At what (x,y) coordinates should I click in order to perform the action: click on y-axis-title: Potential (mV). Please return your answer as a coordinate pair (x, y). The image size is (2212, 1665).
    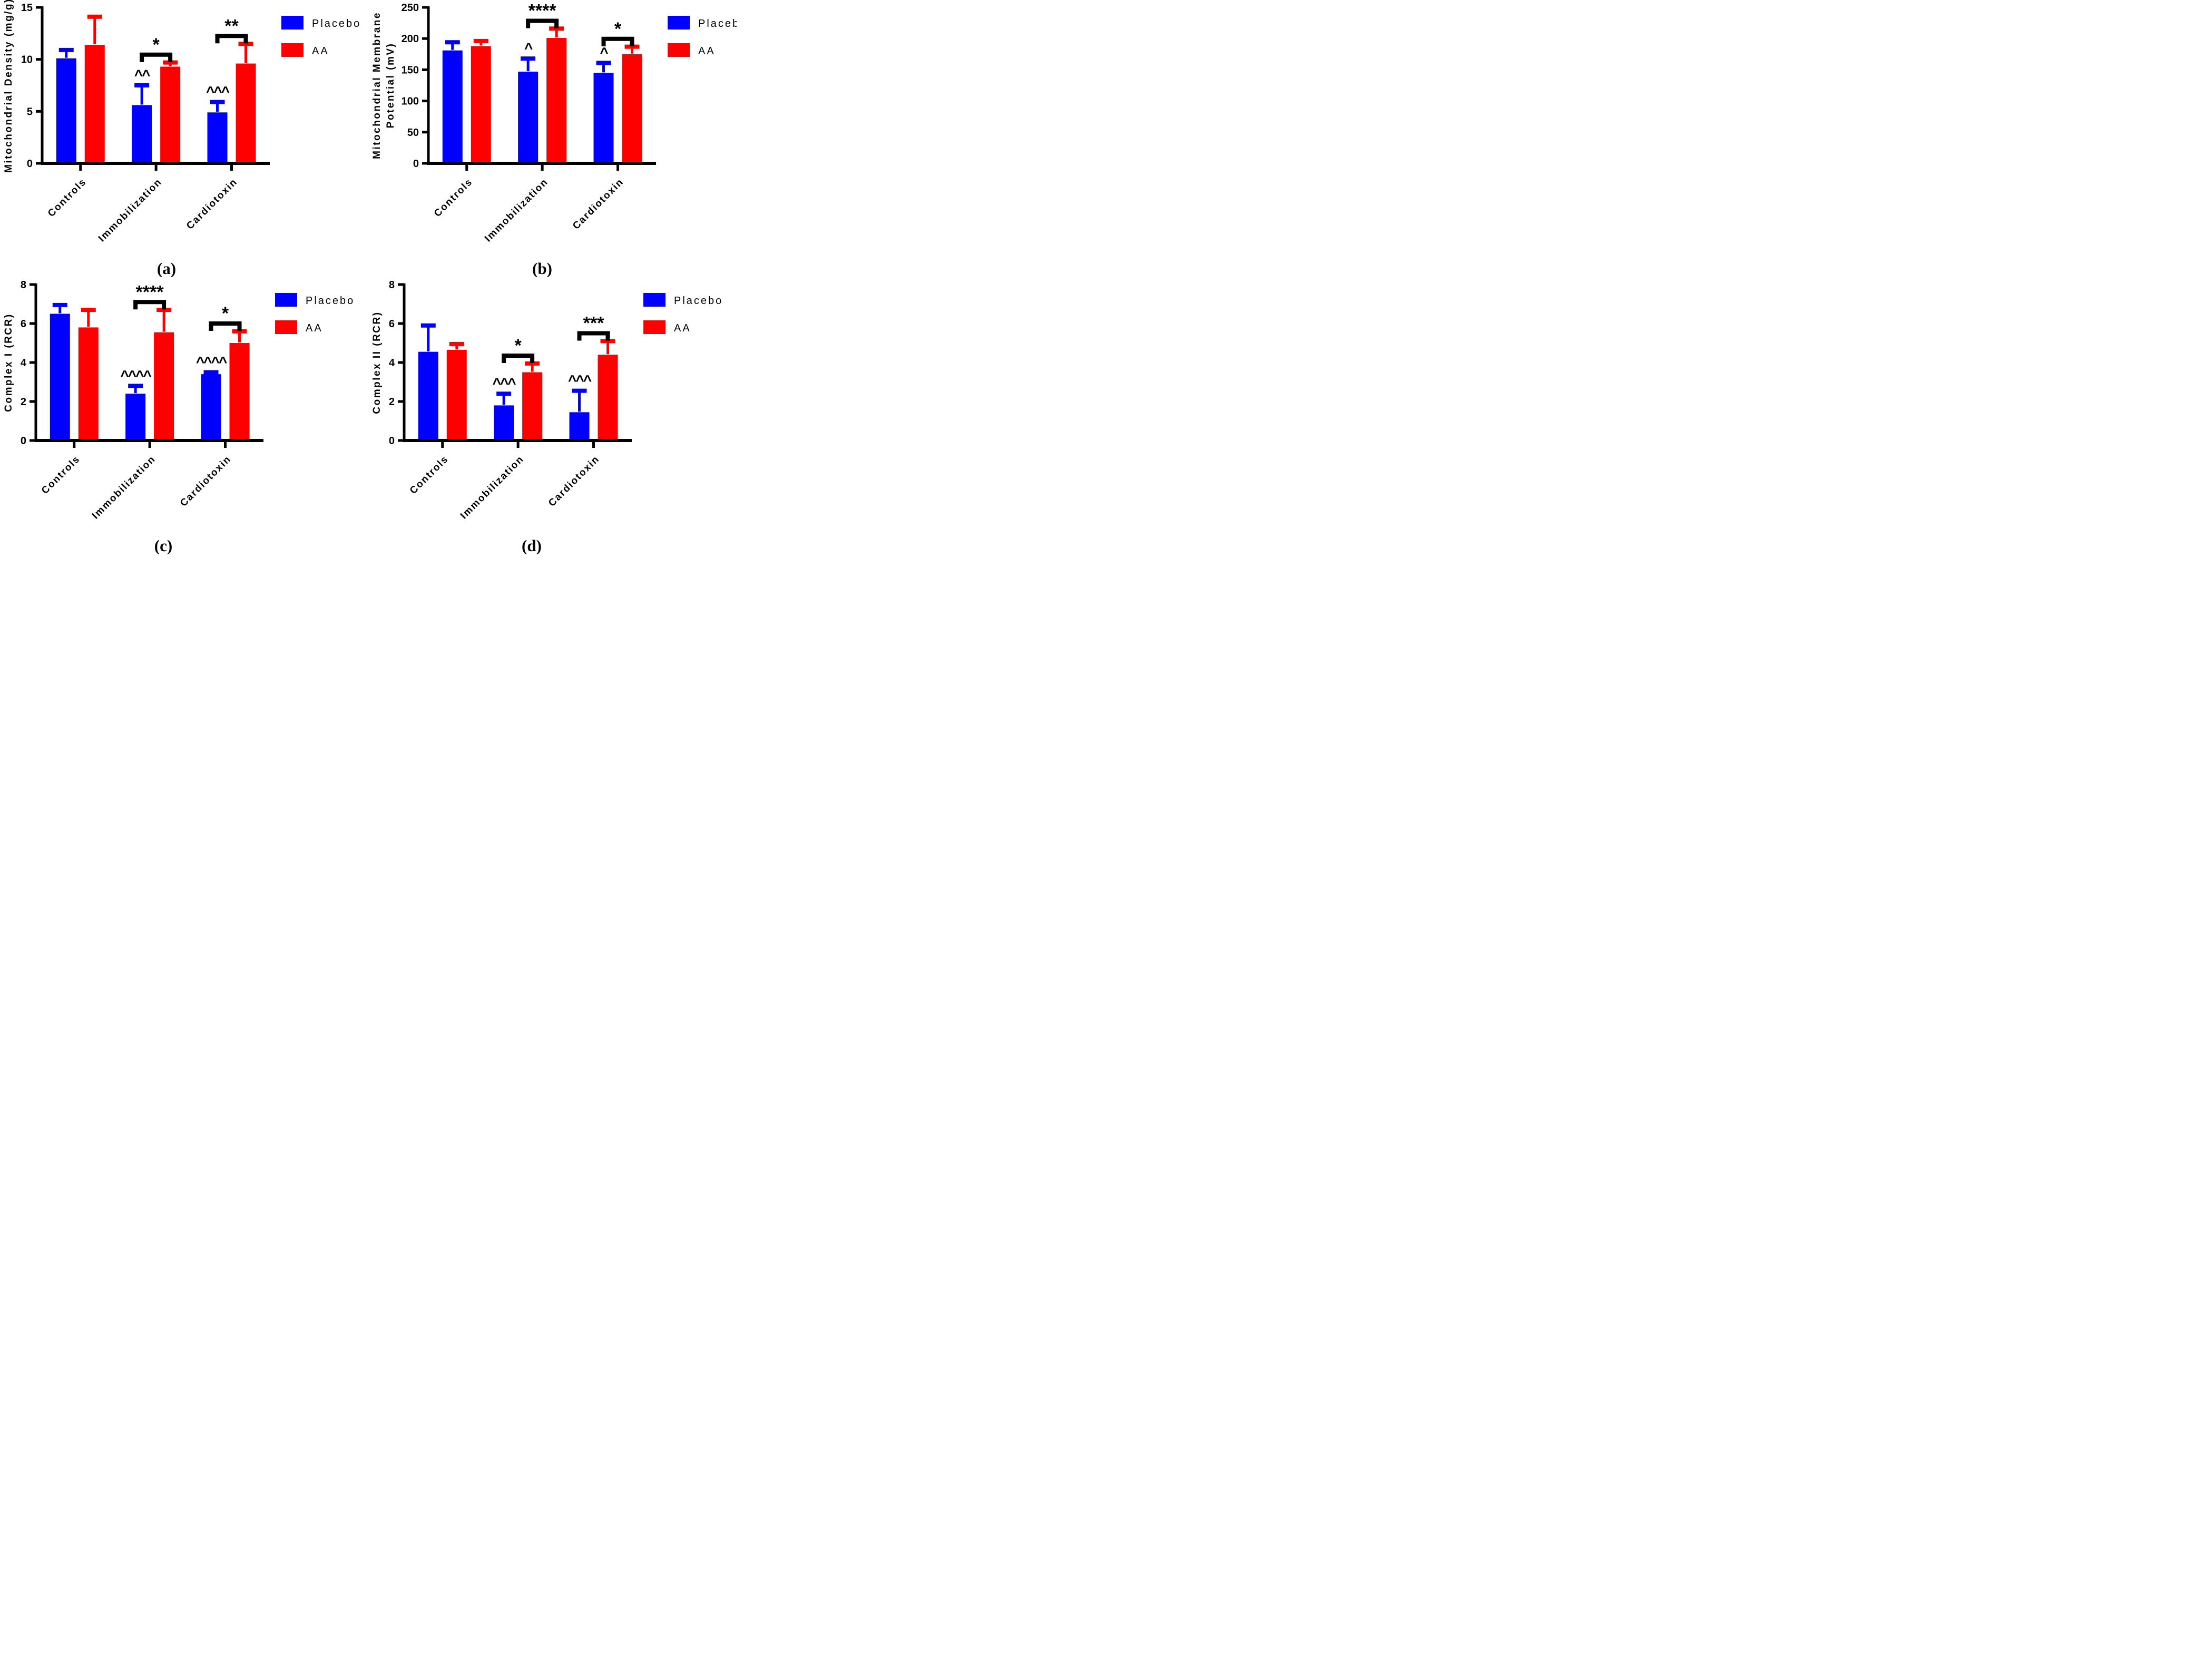
    Looking at the image, I should click on (390, 86).